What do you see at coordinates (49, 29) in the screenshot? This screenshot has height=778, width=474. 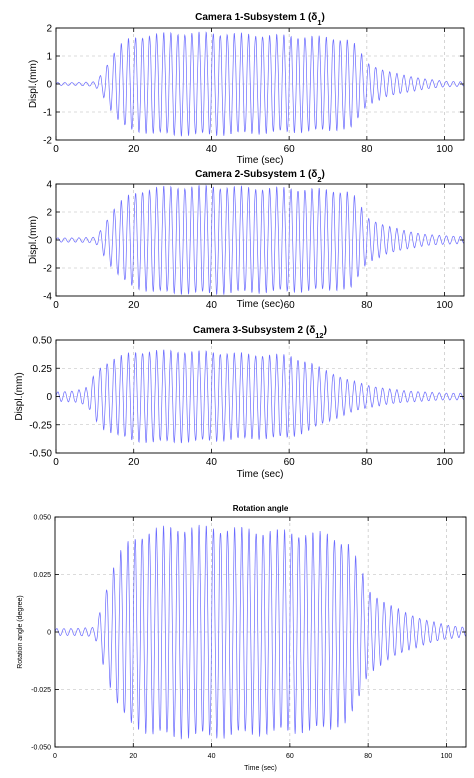 I see `y-tick-label-4: 2` at bounding box center [49, 29].